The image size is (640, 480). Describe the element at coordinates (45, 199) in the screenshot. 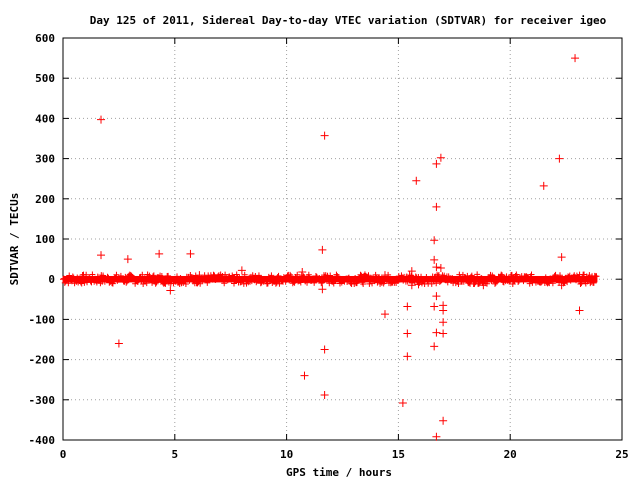

I see `y-tick-label: 200` at that location.